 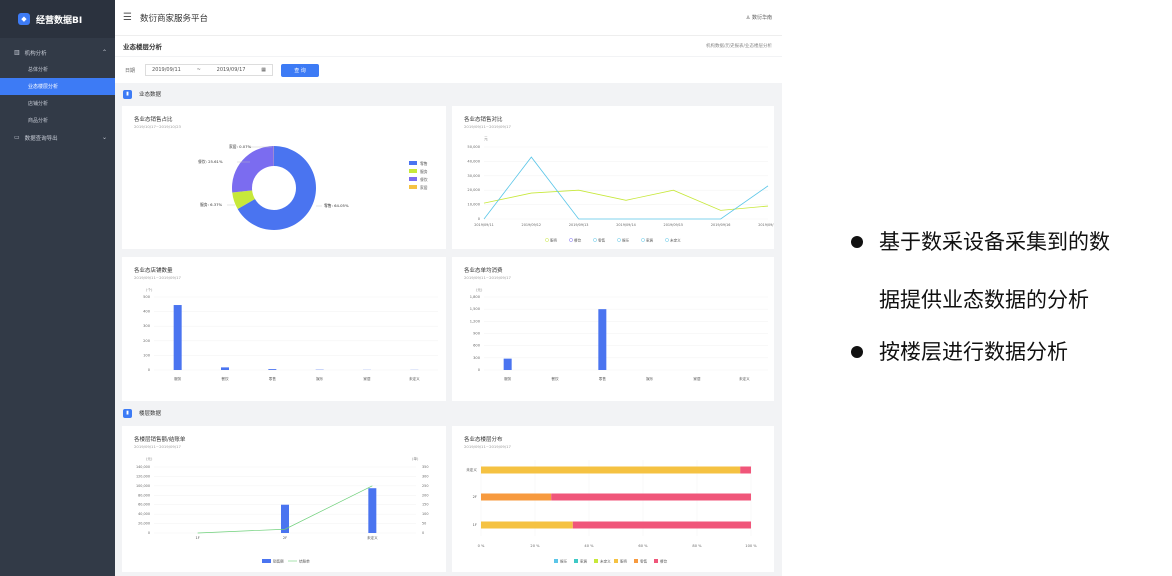 What do you see at coordinates (144, 514) in the screenshot?
I see `y-tick-label: 40,000` at bounding box center [144, 514].